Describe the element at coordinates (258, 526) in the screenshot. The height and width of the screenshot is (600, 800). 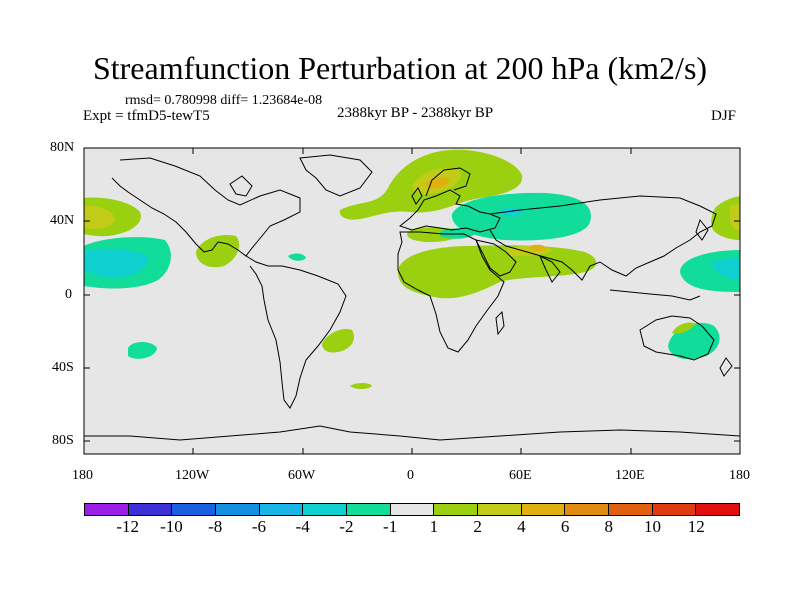
I see `colorbar-label: -6` at that location.